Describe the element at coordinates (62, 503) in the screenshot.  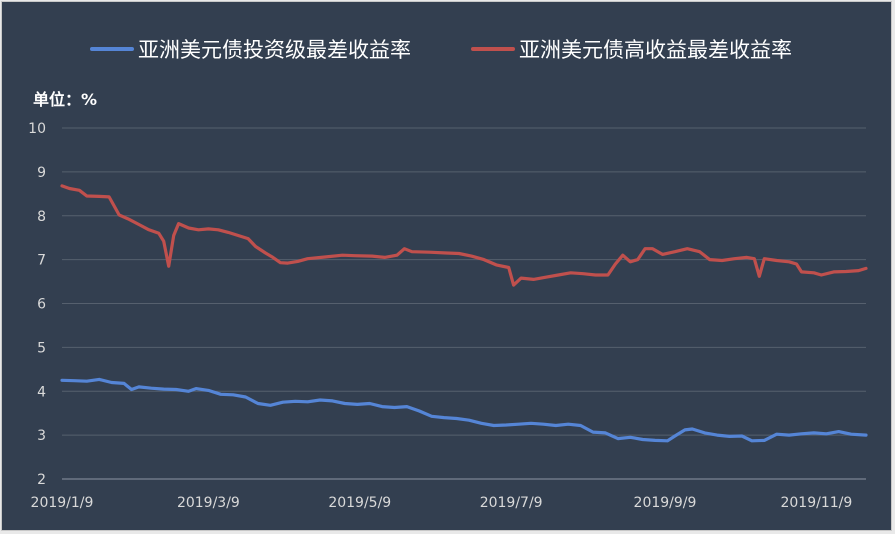
I see `x-tick-label: 2019/1/9` at that location.